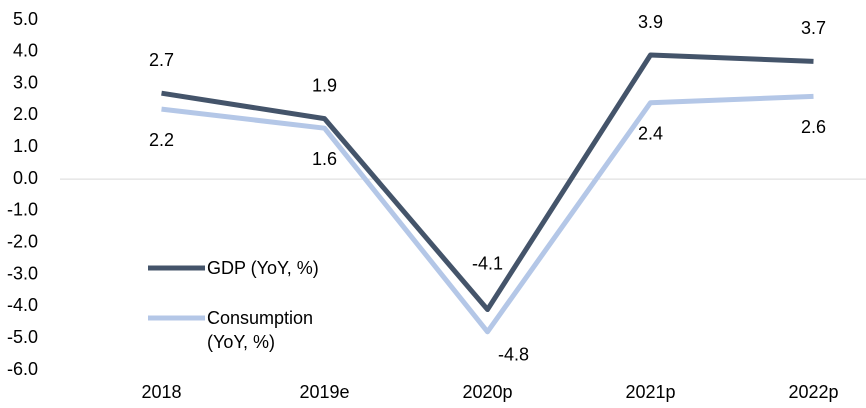  I want to click on y-tick-label: -5.0, so click(22, 337).